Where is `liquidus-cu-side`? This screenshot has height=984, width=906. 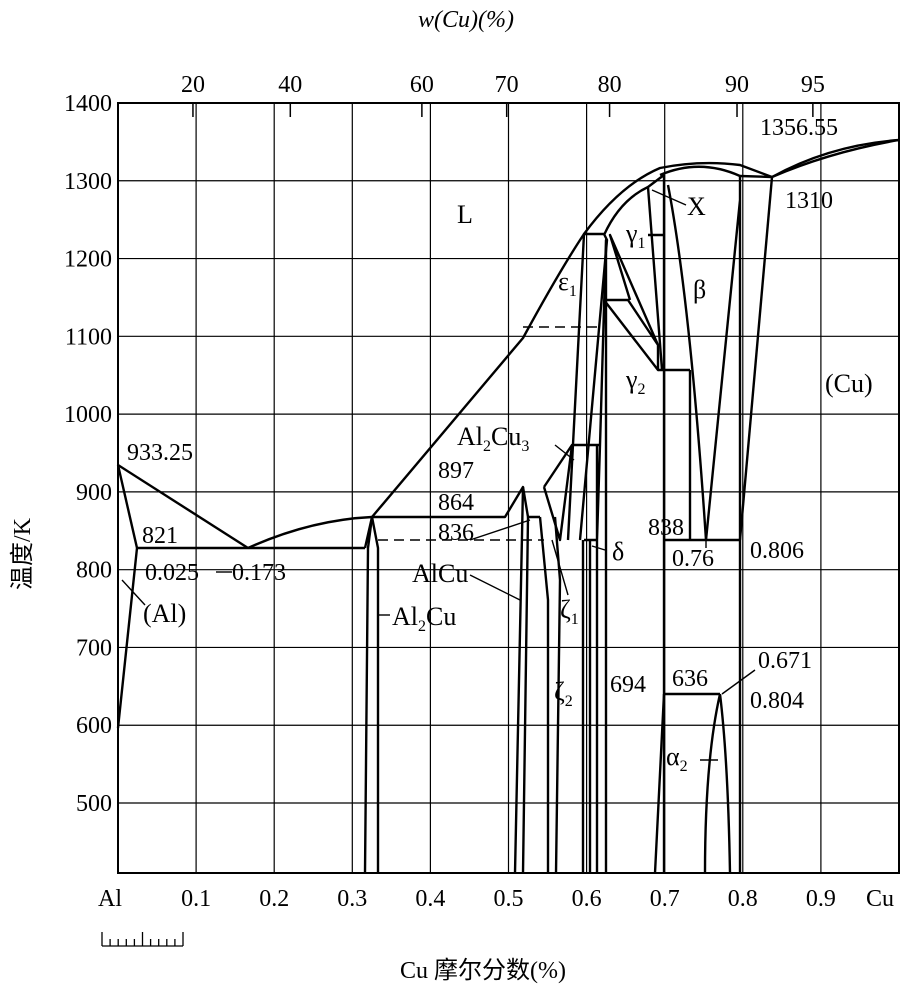 liquidus-cu-side is located at coordinates (835, 158).